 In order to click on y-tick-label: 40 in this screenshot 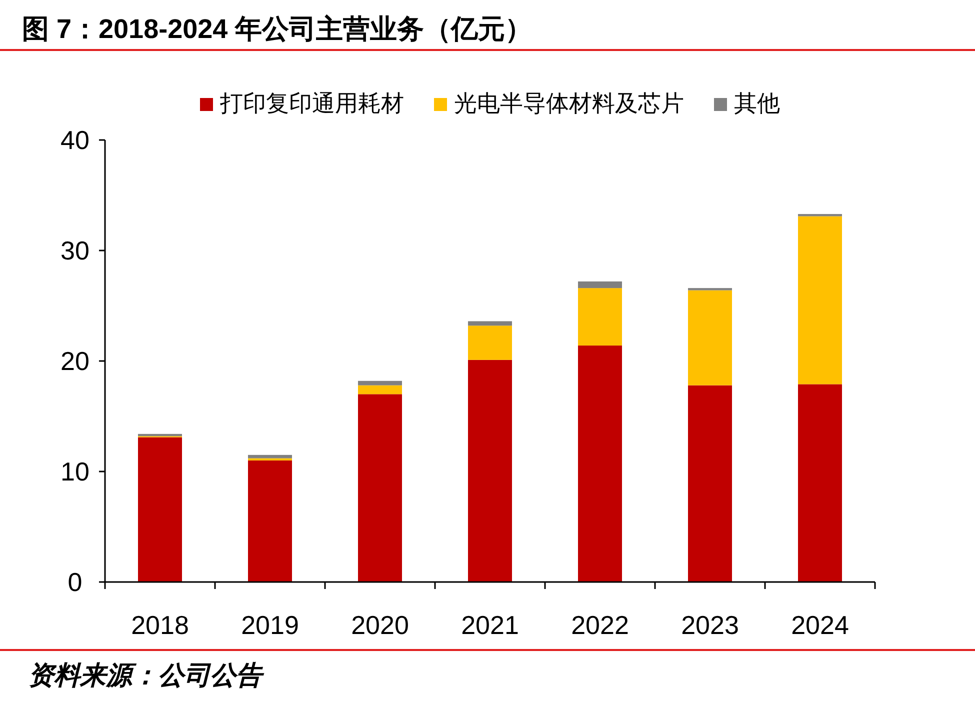, I will do `click(75, 140)`.